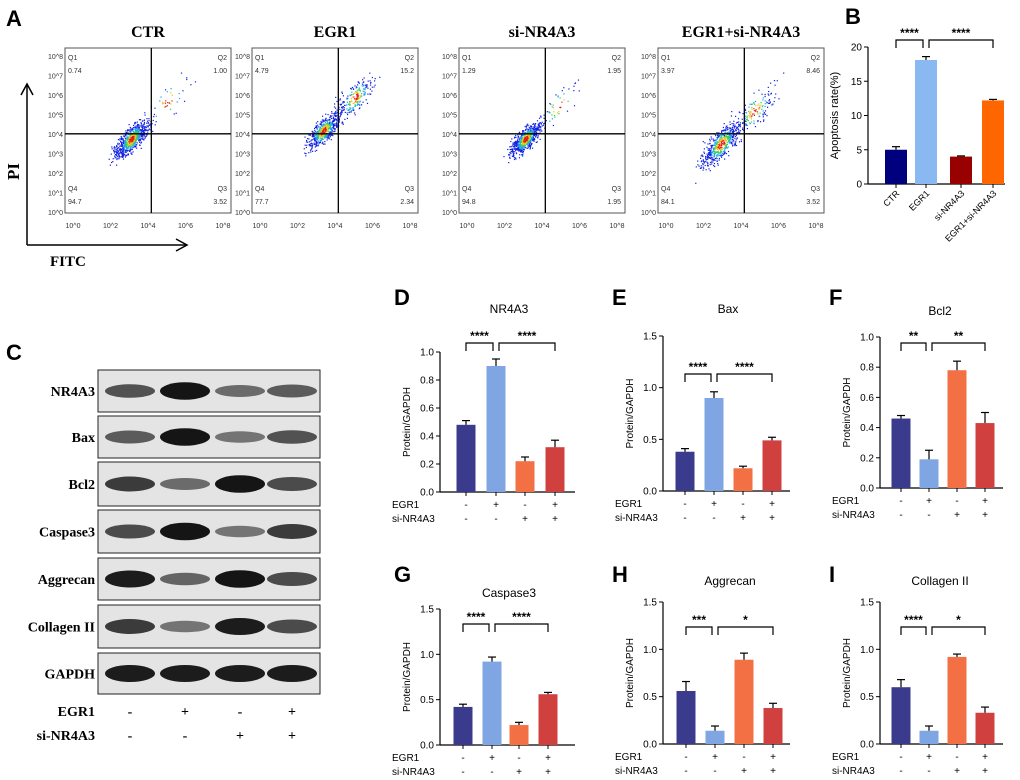 This screenshot has height=780, width=1020. Describe the element at coordinates (867, 458) in the screenshot. I see `y-tick-label: 0.2` at that location.